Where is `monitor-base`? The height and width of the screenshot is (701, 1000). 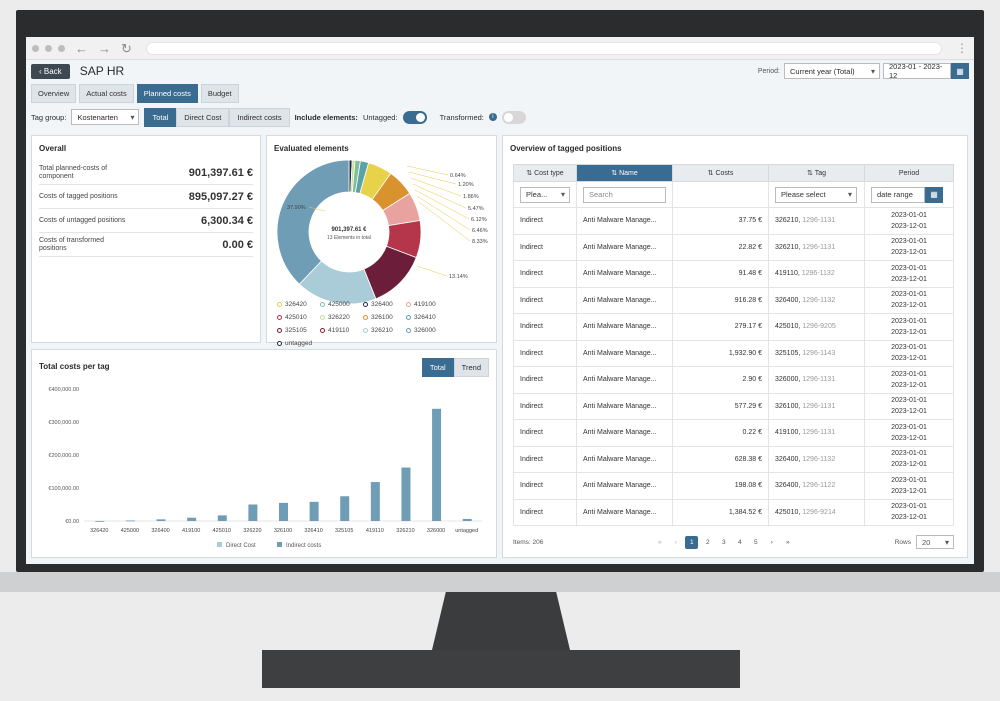
monitor-base is located at coordinates (501, 669).